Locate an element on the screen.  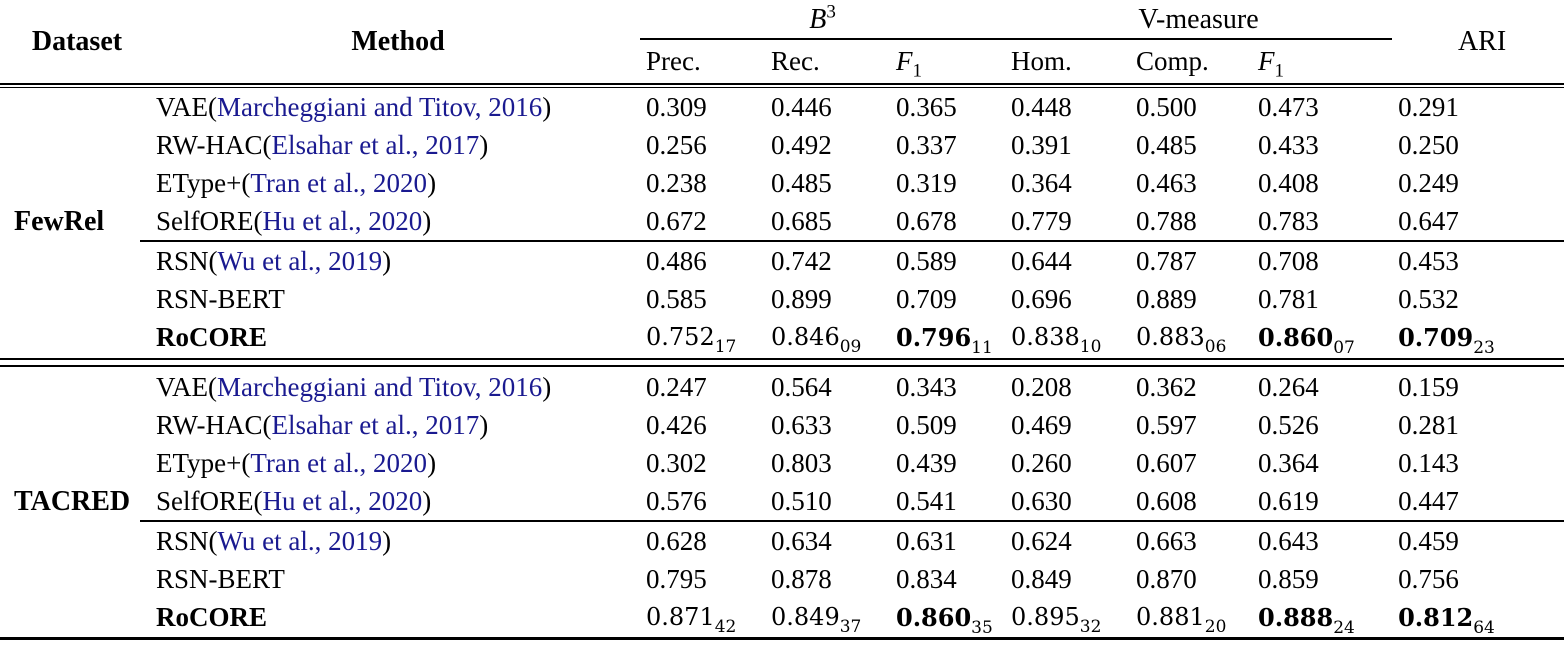
value-cell: 0.795 is located at coordinates (702, 579).